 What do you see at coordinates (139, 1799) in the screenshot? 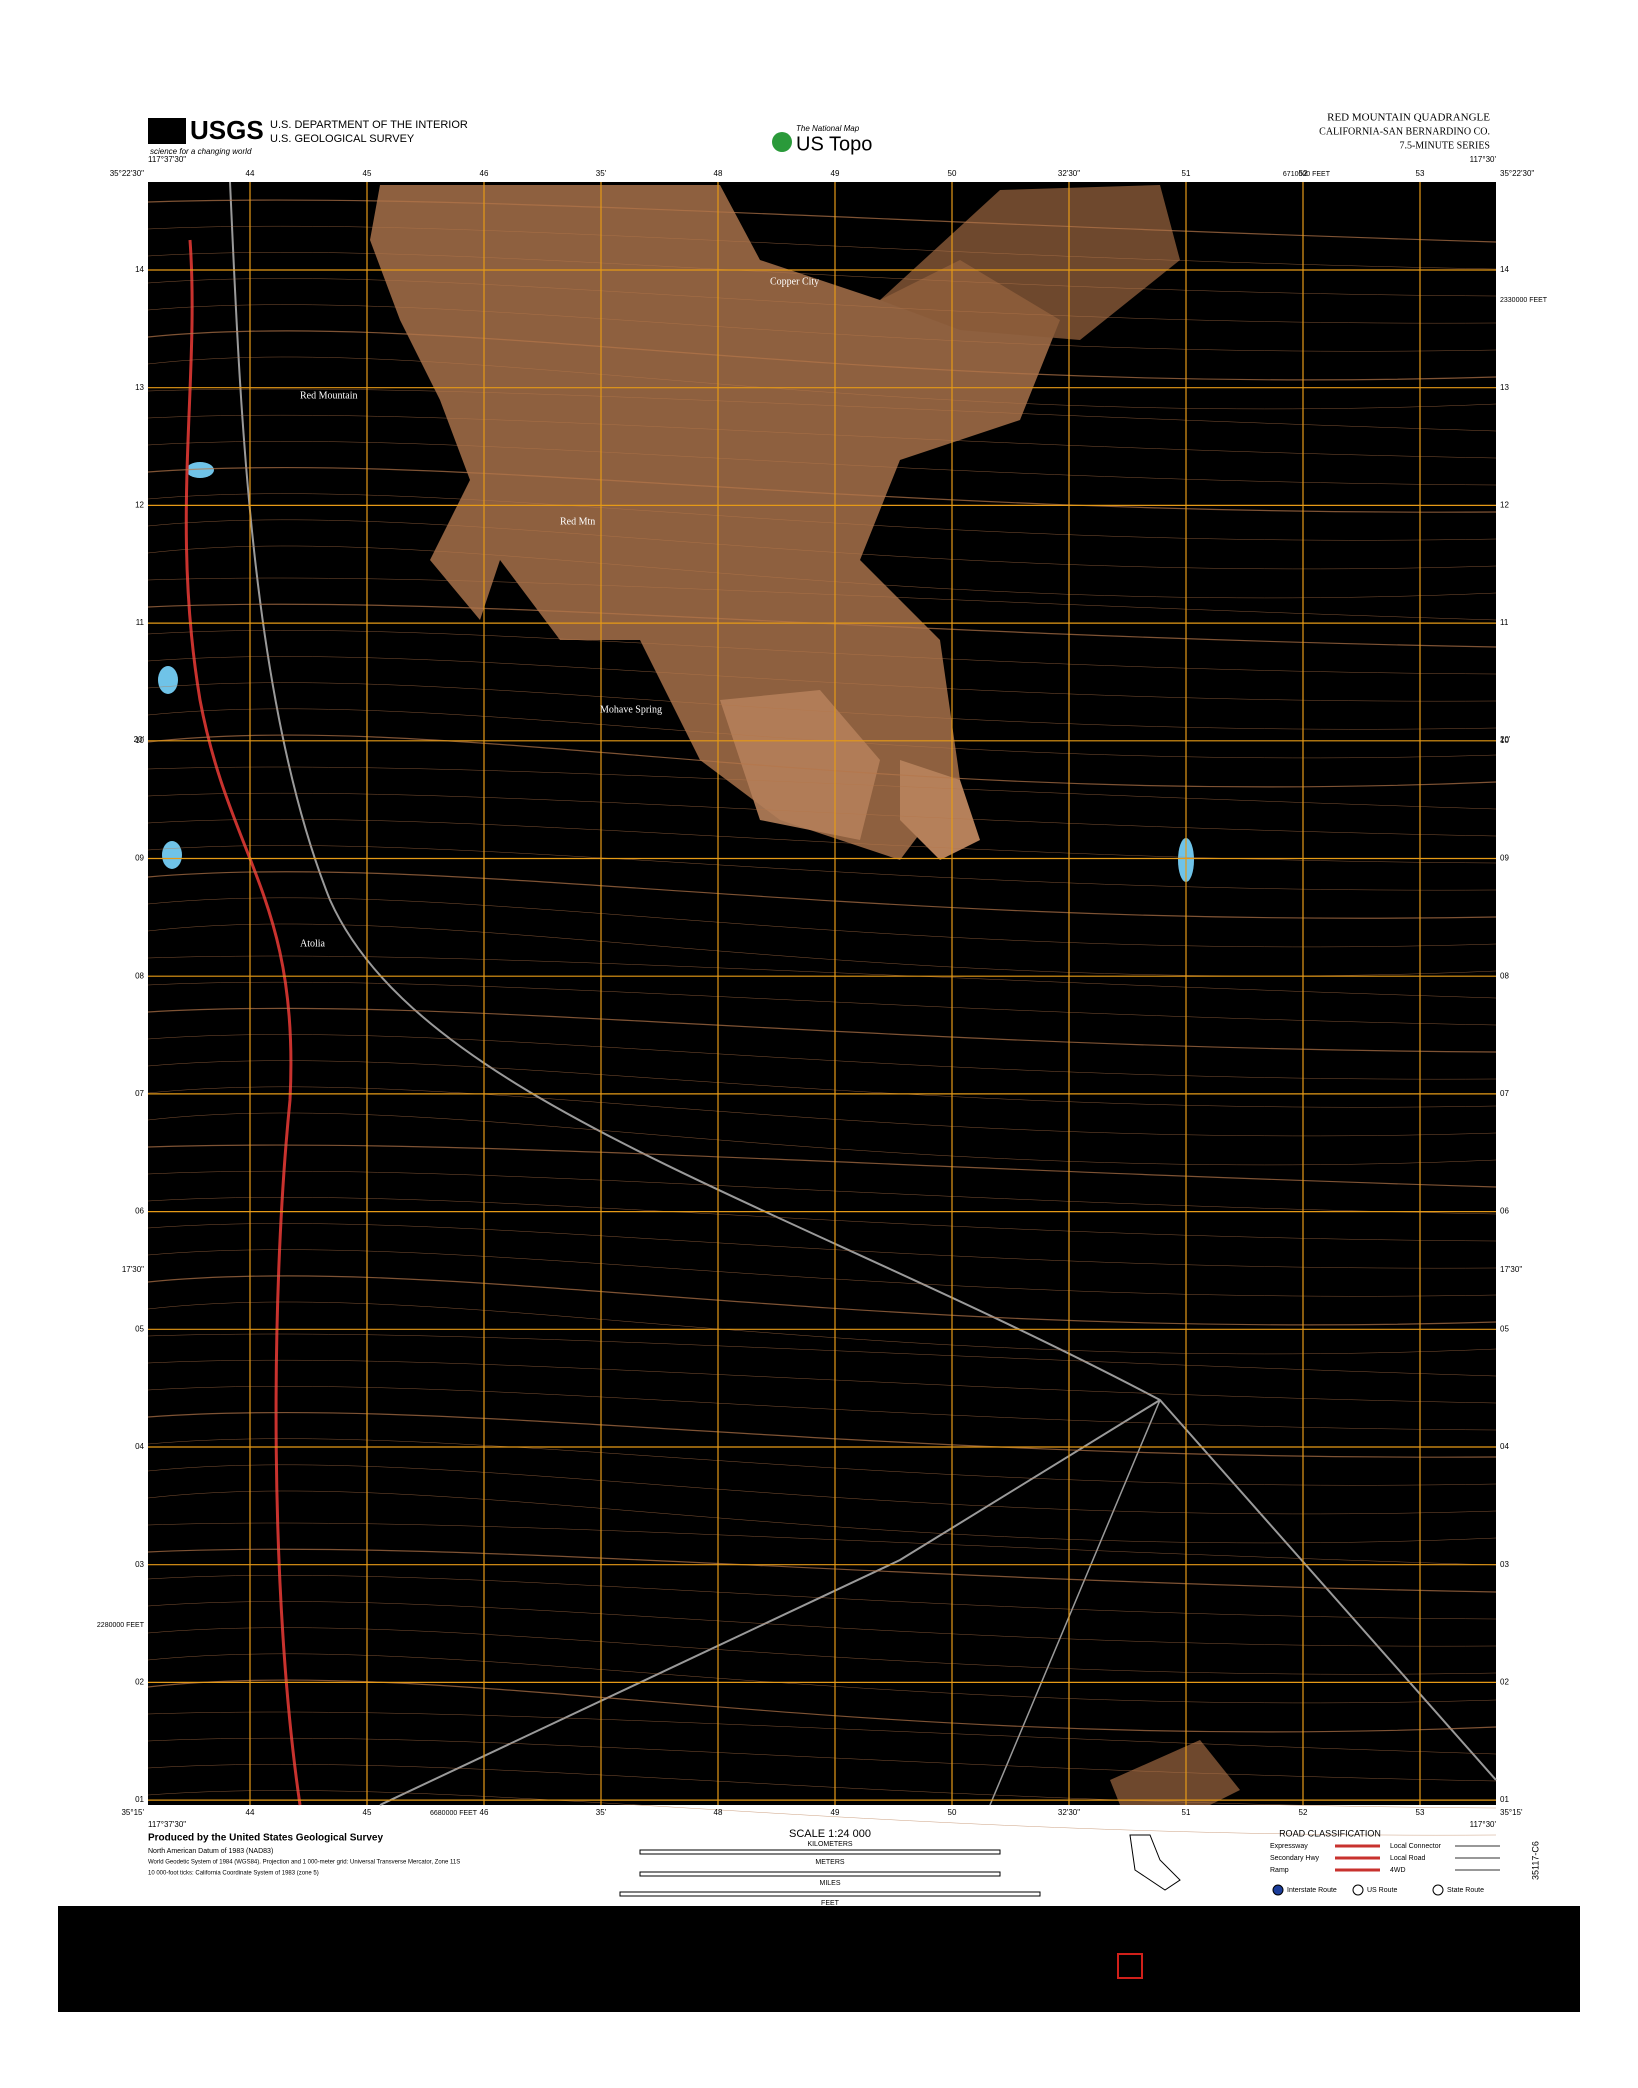
I see `left-tick-label: 01` at bounding box center [139, 1799].